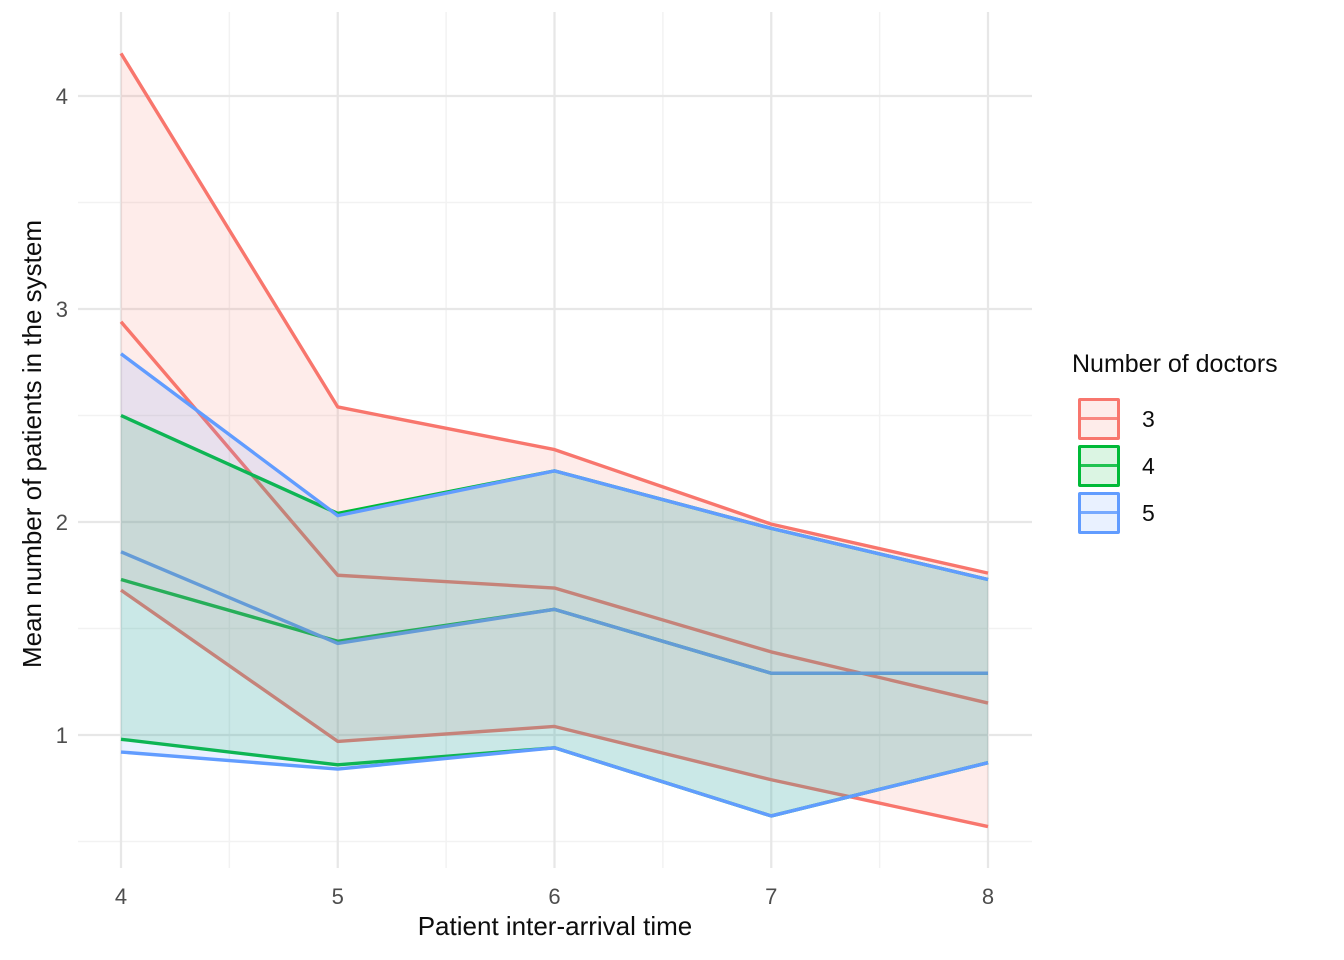 The width and height of the screenshot is (1344, 960). I want to click on legend-label: 5, so click(1148, 512).